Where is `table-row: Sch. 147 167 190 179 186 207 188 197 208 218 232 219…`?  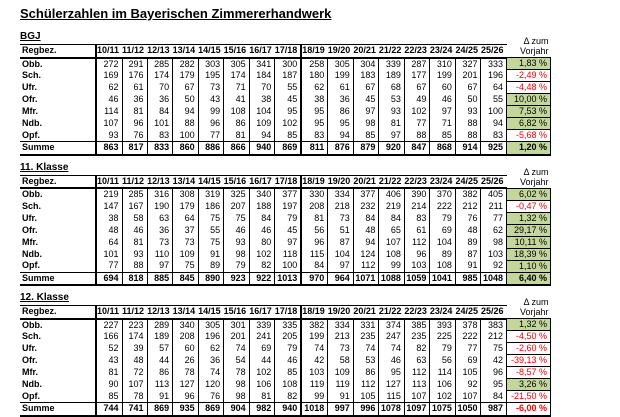
table-row: Sch. 147 167 190 179 186 207 188 197 208 218 232 219… is located at coordinates (285, 206).